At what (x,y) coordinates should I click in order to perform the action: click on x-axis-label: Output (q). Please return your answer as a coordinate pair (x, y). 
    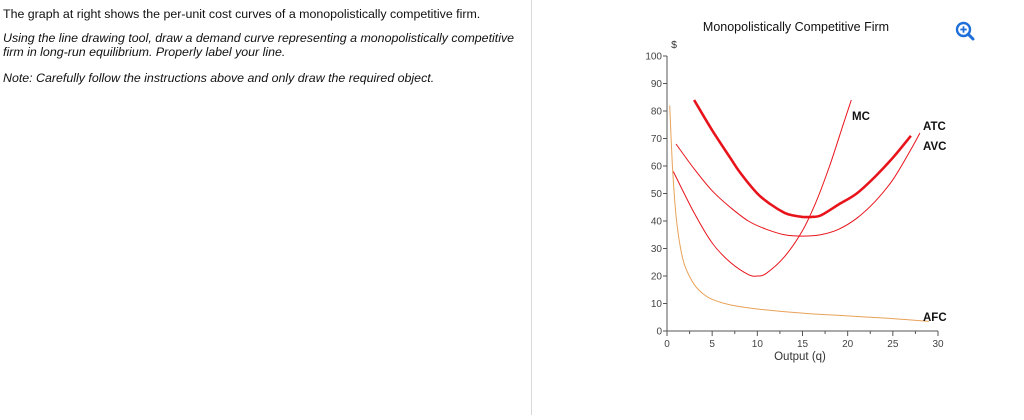
    Looking at the image, I should click on (800, 357).